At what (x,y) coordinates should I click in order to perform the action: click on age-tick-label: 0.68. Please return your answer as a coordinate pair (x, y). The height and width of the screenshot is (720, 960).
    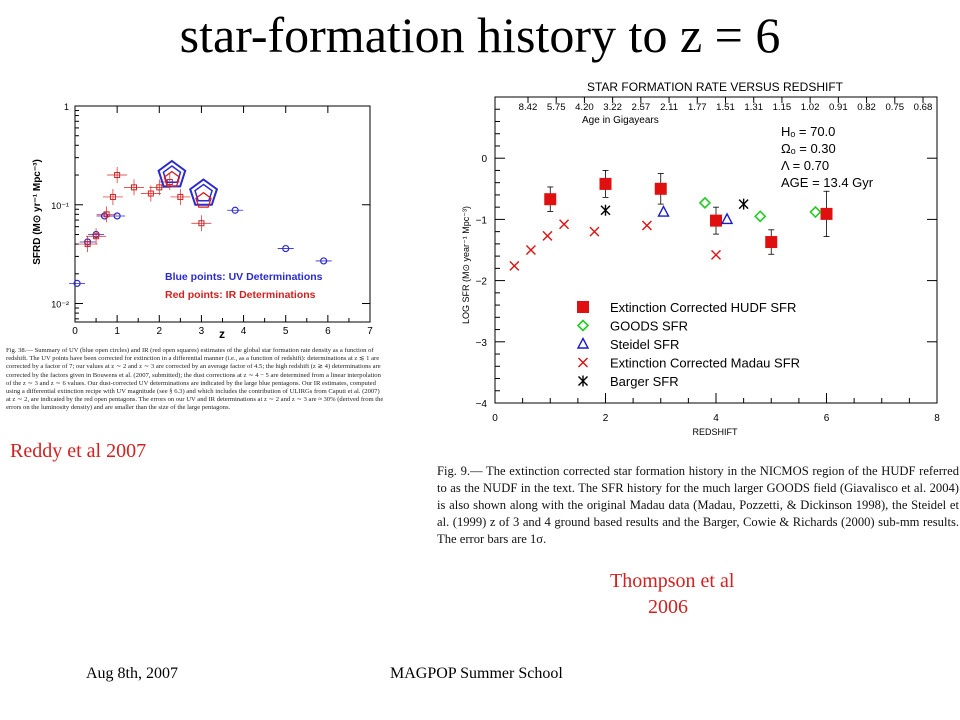
    Looking at the image, I should click on (923, 107).